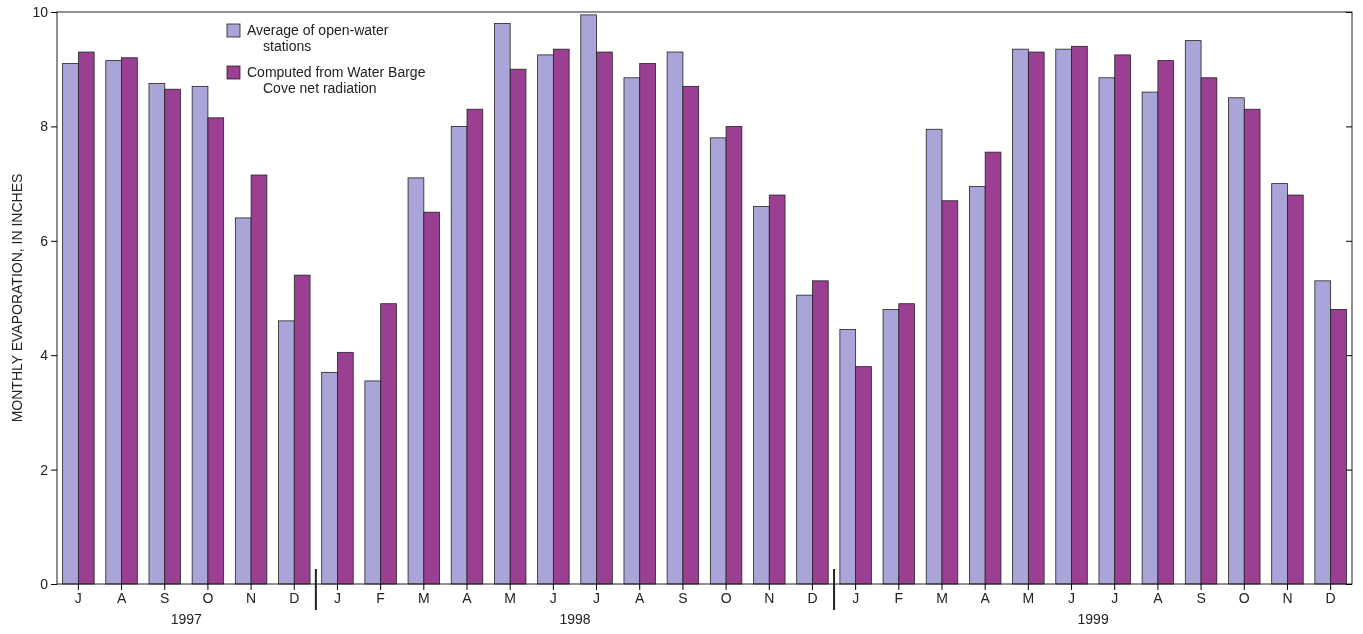 The image size is (1363, 634). What do you see at coordinates (40, 11) in the screenshot?
I see `y-tick-label: 10` at bounding box center [40, 11].